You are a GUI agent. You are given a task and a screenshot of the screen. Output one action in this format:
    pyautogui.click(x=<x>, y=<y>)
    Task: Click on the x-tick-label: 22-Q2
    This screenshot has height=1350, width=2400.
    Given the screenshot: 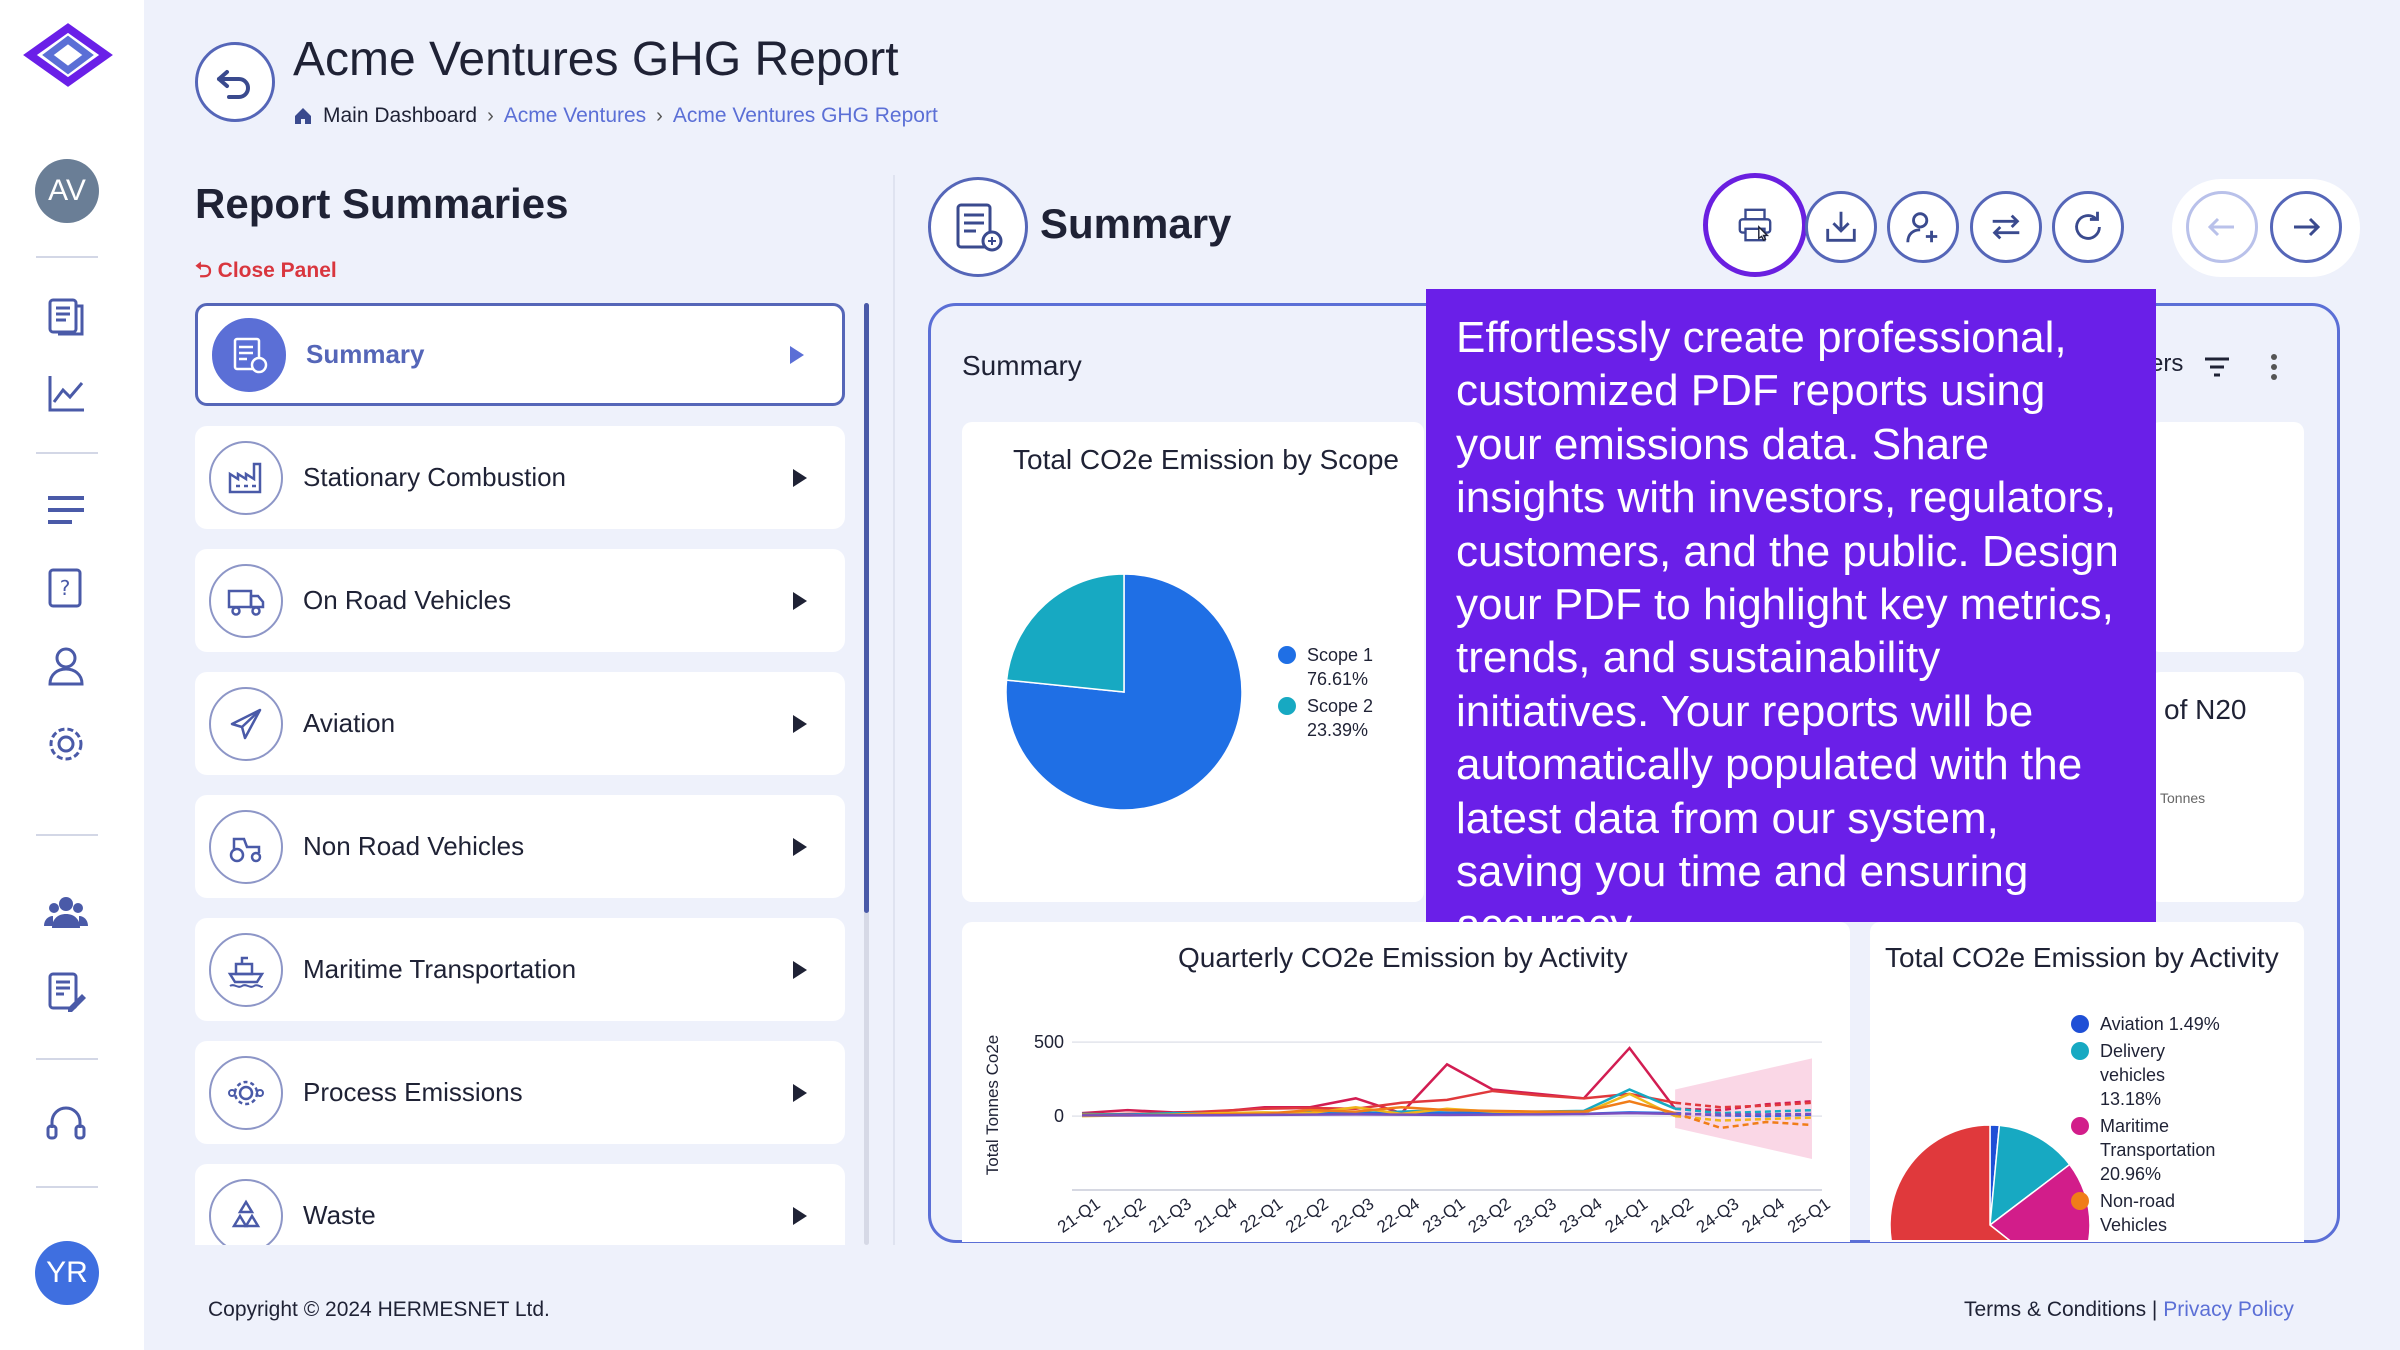 What is the action you would take?
    pyautogui.click(x=1307, y=1215)
    